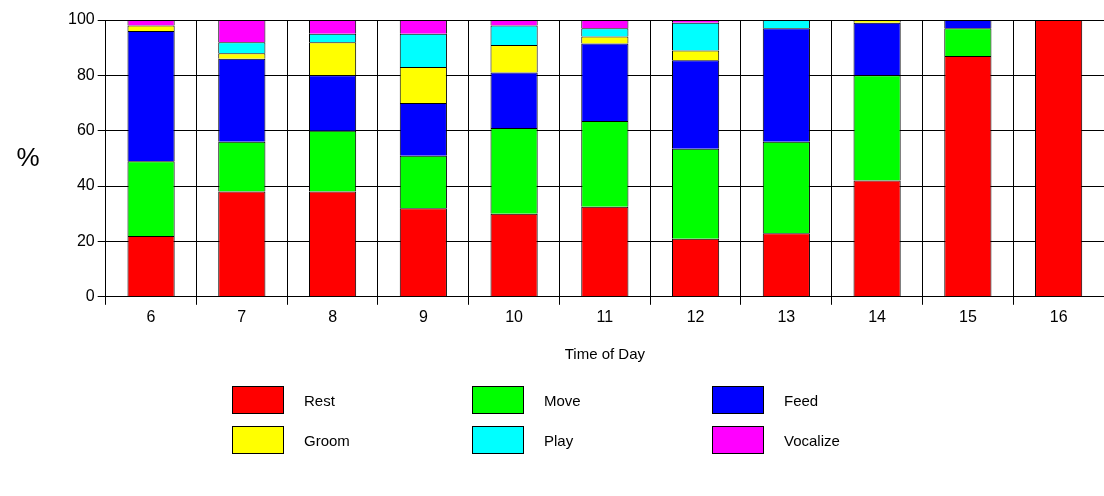  Describe the element at coordinates (562, 400) in the screenshot. I see `legend-label: Move` at that location.